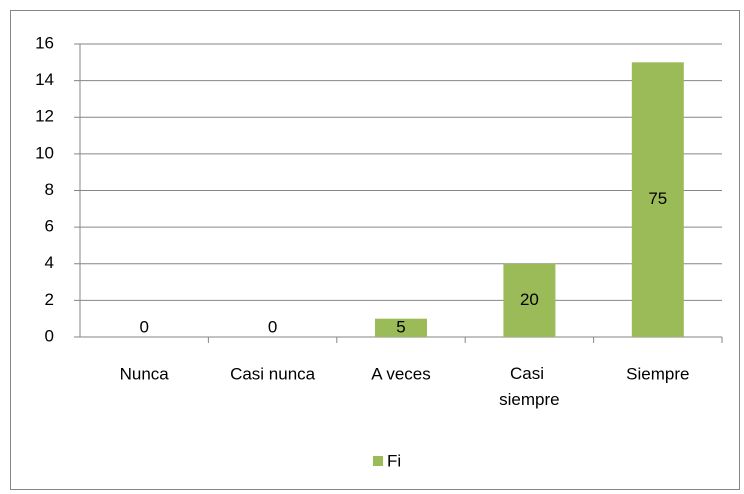  What do you see at coordinates (145, 373) in the screenshot?
I see `x-tick-label: Nunca` at bounding box center [145, 373].